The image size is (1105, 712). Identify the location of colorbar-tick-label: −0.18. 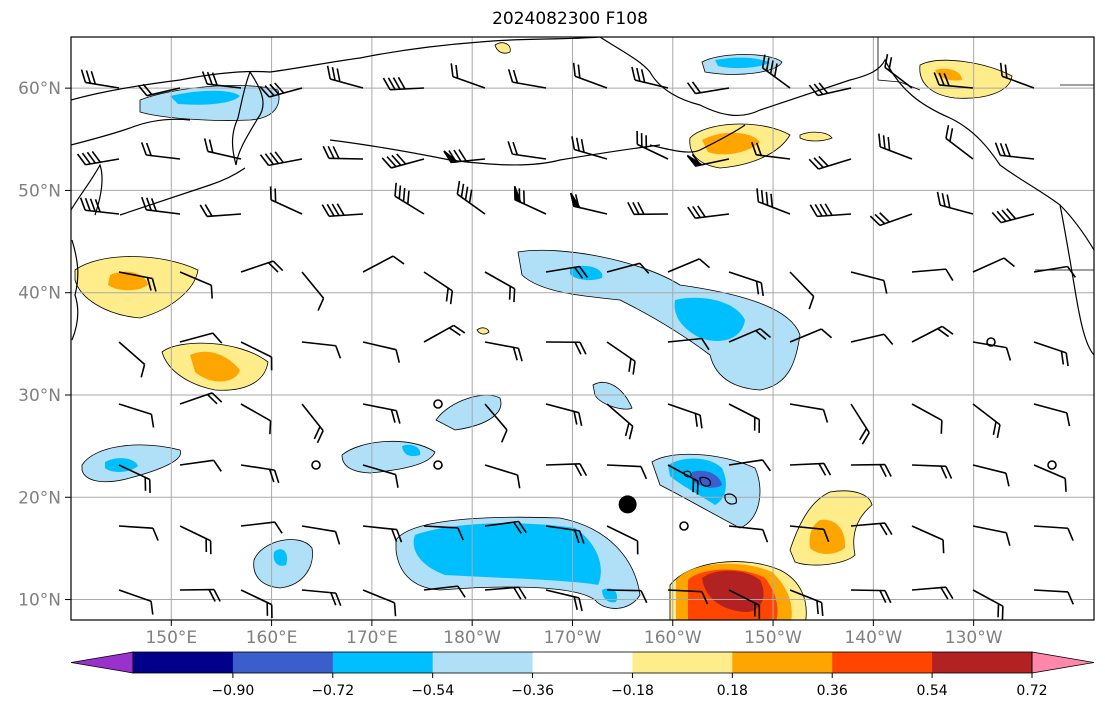
(632, 691).